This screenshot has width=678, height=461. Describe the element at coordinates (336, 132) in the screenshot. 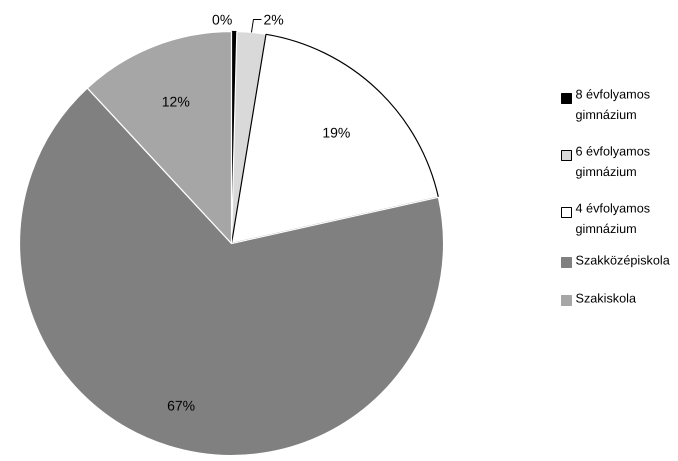

I see `data-label: 19%` at that location.